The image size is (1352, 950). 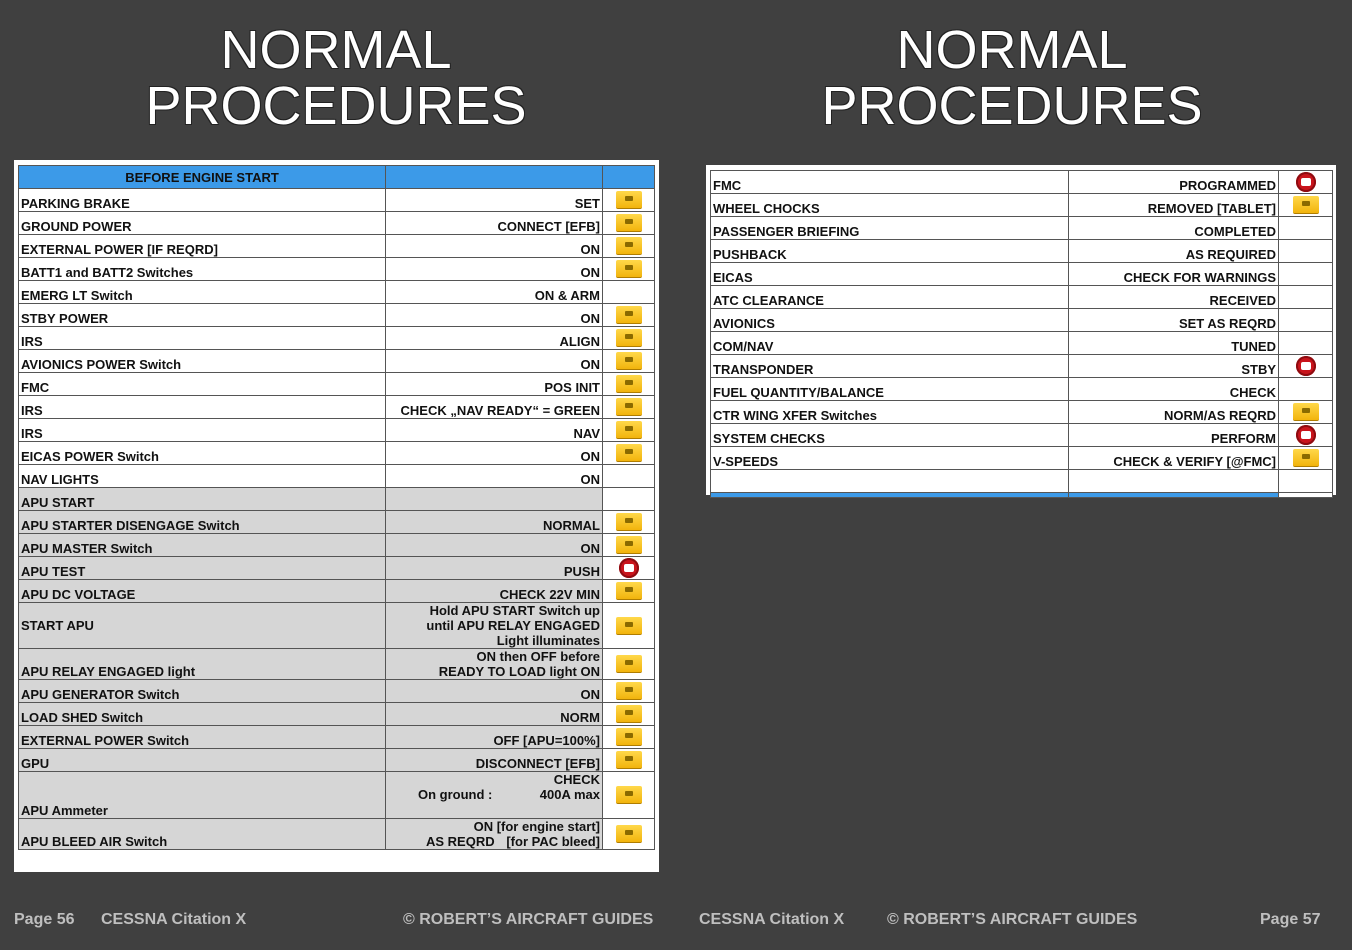 What do you see at coordinates (1012, 919) in the screenshot?
I see `right-copyright: © ROBERT’S AIRCRAFT GUIDES` at bounding box center [1012, 919].